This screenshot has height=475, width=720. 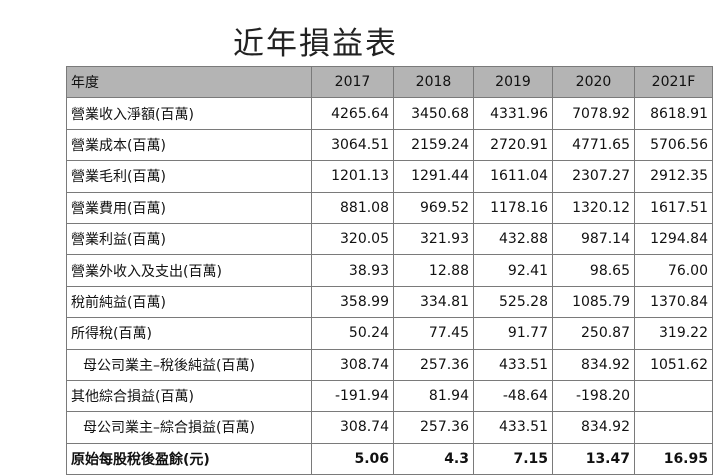 What do you see at coordinates (352, 270) in the screenshot?
I see `cell-value: 38.93` at bounding box center [352, 270].